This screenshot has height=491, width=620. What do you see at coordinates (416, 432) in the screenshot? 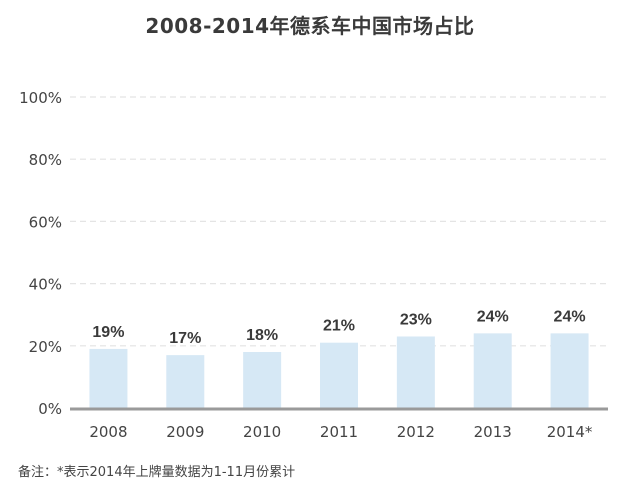
I see `x-tick-label: 2012` at bounding box center [416, 432].